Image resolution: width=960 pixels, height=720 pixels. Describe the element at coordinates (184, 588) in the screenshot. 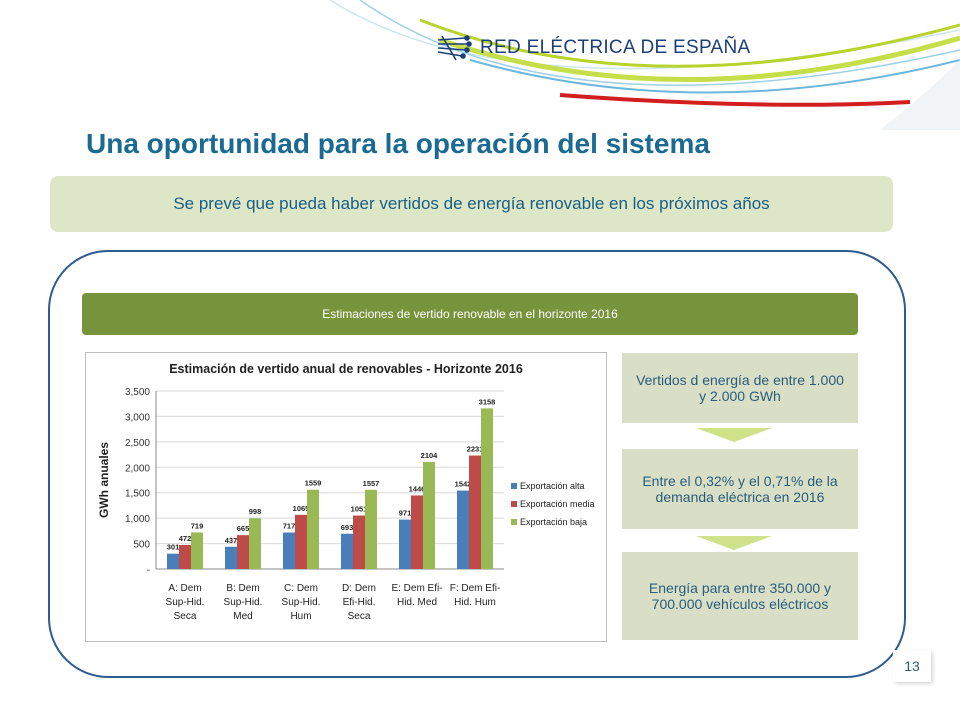

I see `category-label: A: Dem` at that location.